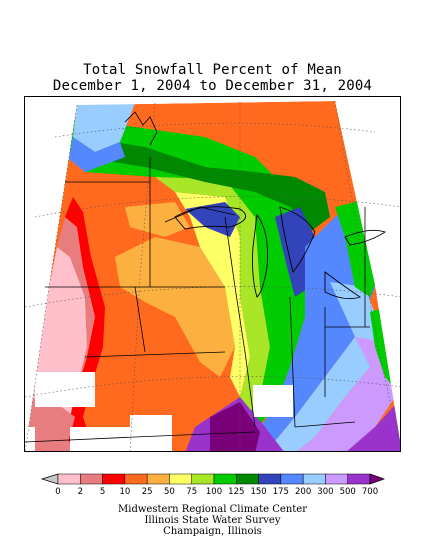 The width and height of the screenshot is (425, 550). I want to click on zone-gold-center, so click(175, 307).